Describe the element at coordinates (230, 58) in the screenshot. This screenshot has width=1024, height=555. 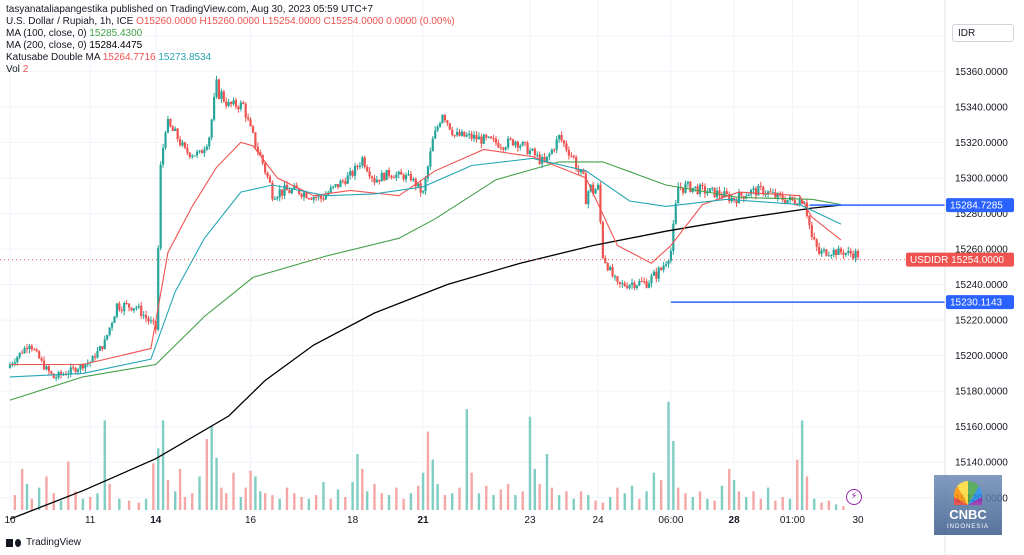
I see `kdma-legend: Katusabe Double MA 15264.7716 15273.8534` at that location.